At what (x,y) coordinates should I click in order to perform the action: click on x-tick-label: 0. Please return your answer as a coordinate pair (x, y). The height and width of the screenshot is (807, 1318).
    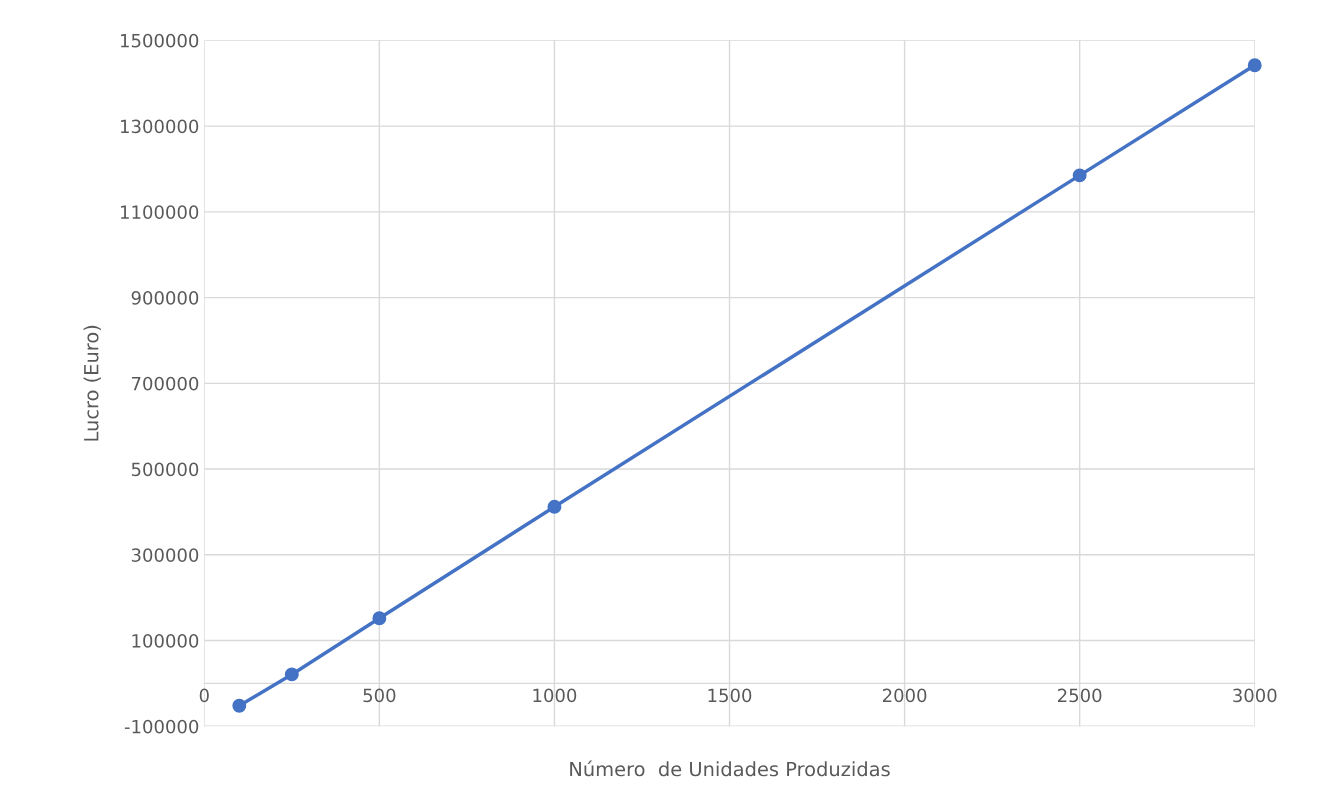
    Looking at the image, I should click on (204, 695).